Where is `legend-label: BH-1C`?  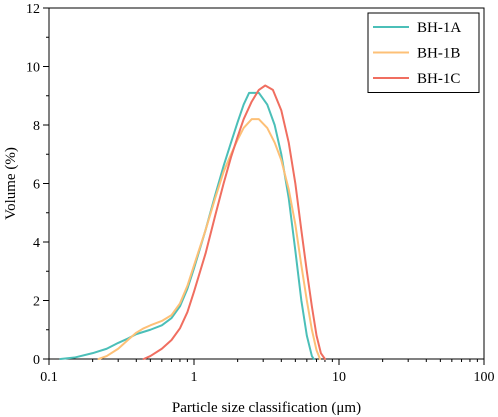
legend-label: BH-1C is located at coordinates (438, 79).